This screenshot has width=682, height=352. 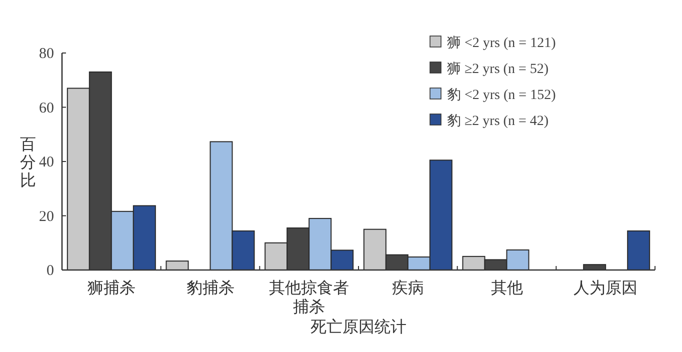 I want to click on y-tick-label: 40, so click(x=46, y=162).